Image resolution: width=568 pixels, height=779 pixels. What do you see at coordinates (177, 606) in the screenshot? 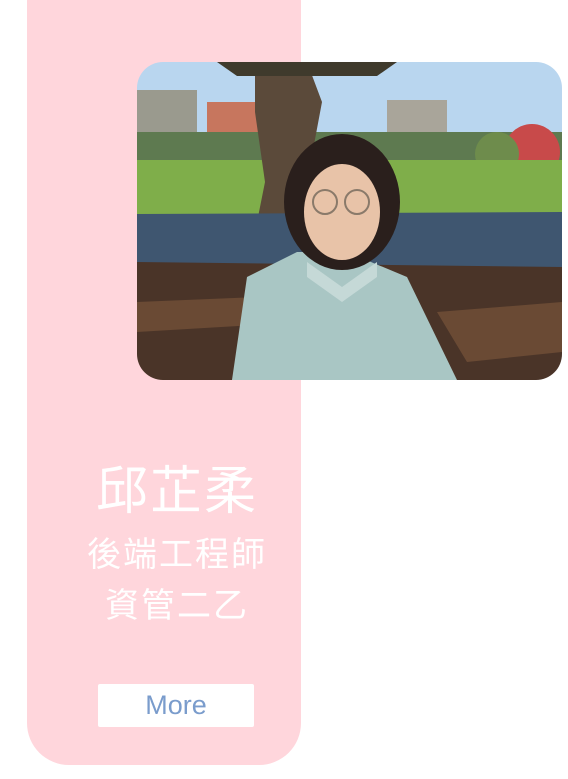
I see `person-department: 資管二乙` at bounding box center [177, 606].